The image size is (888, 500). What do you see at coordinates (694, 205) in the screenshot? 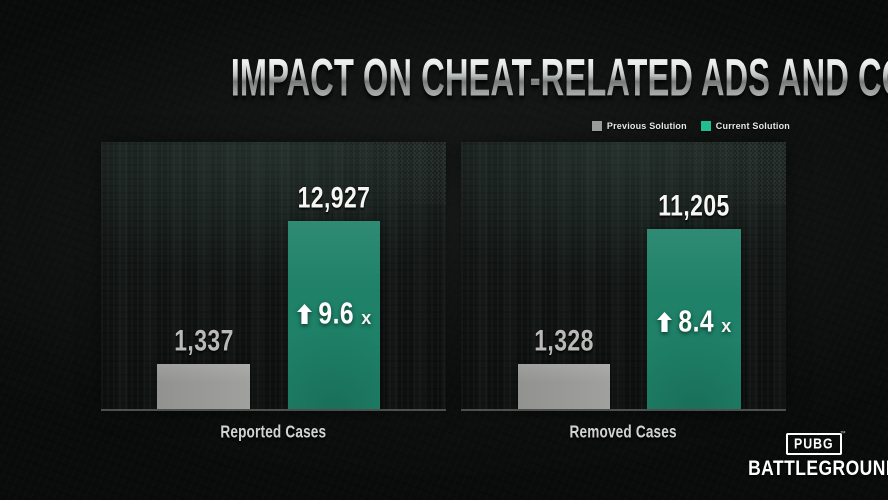
I see `bar-value-label: 11,205` at bounding box center [694, 205].